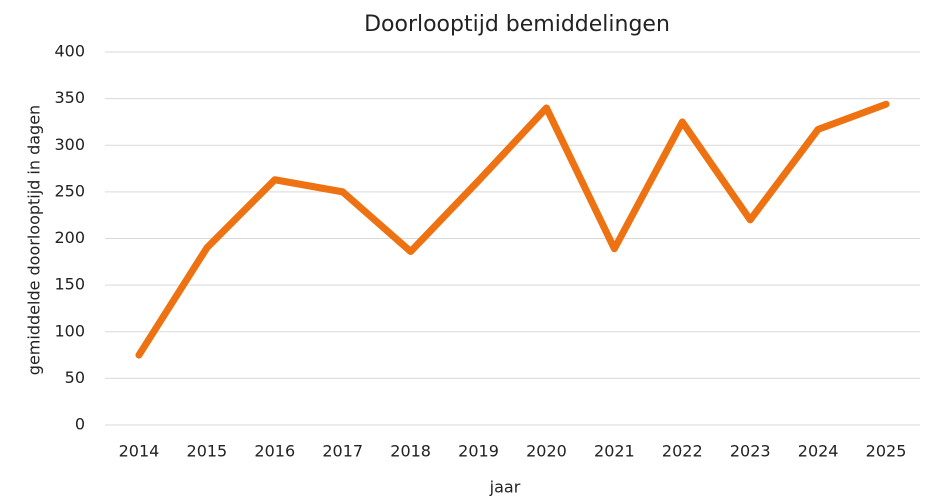 This screenshot has height=498, width=935. Describe the element at coordinates (682, 451) in the screenshot. I see `x-tick-label: 2022` at that location.